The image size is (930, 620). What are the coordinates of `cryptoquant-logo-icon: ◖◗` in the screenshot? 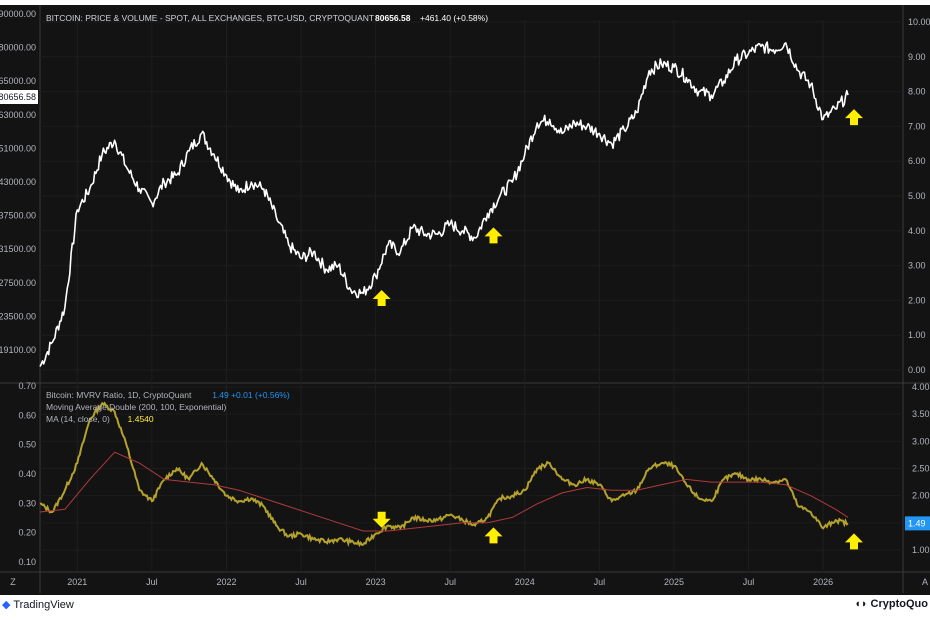 It's located at (861, 604).